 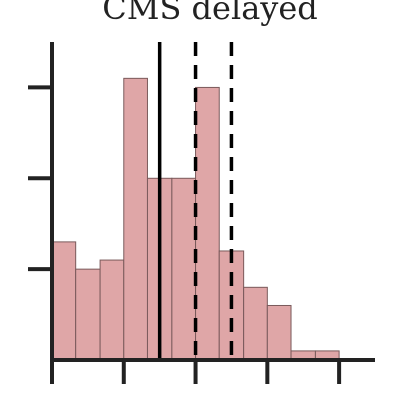 I want to click on reference-lines-layer, so click(x=195, y=201).